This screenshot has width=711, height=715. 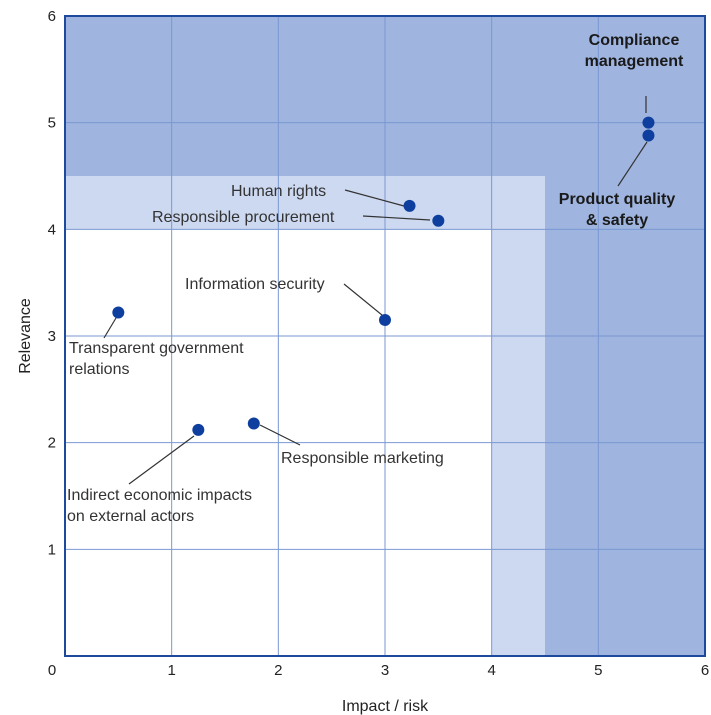 I want to click on x-tick-label: 2, so click(x=278, y=670).